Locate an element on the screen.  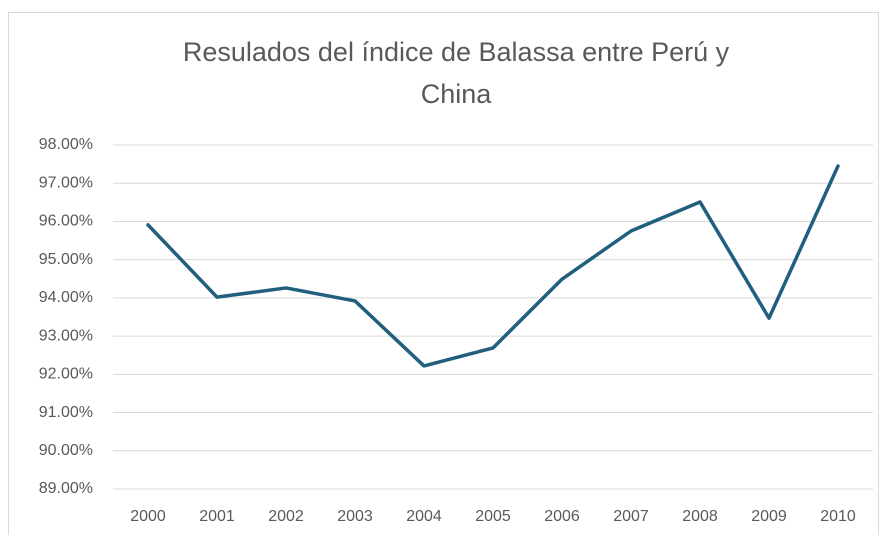
x-tick-label: 2000 is located at coordinates (148, 516).